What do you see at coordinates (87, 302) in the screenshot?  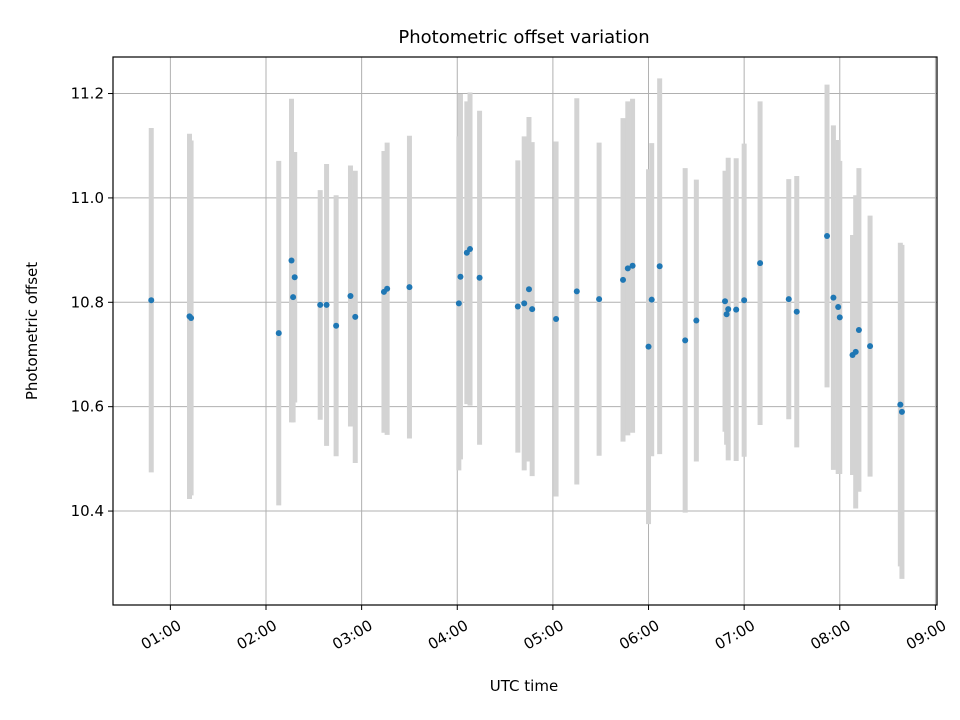 I see `y-tick-label: 10.8` at bounding box center [87, 302].